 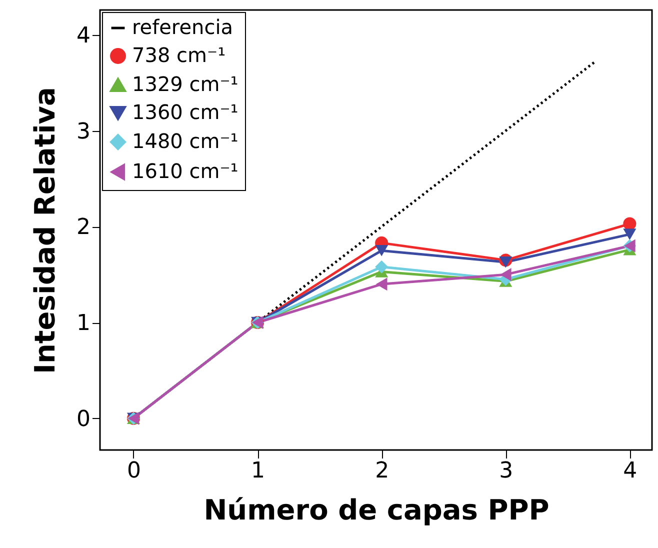 I want to click on x-axis-title: Número de capas PPP, so click(x=377, y=510).